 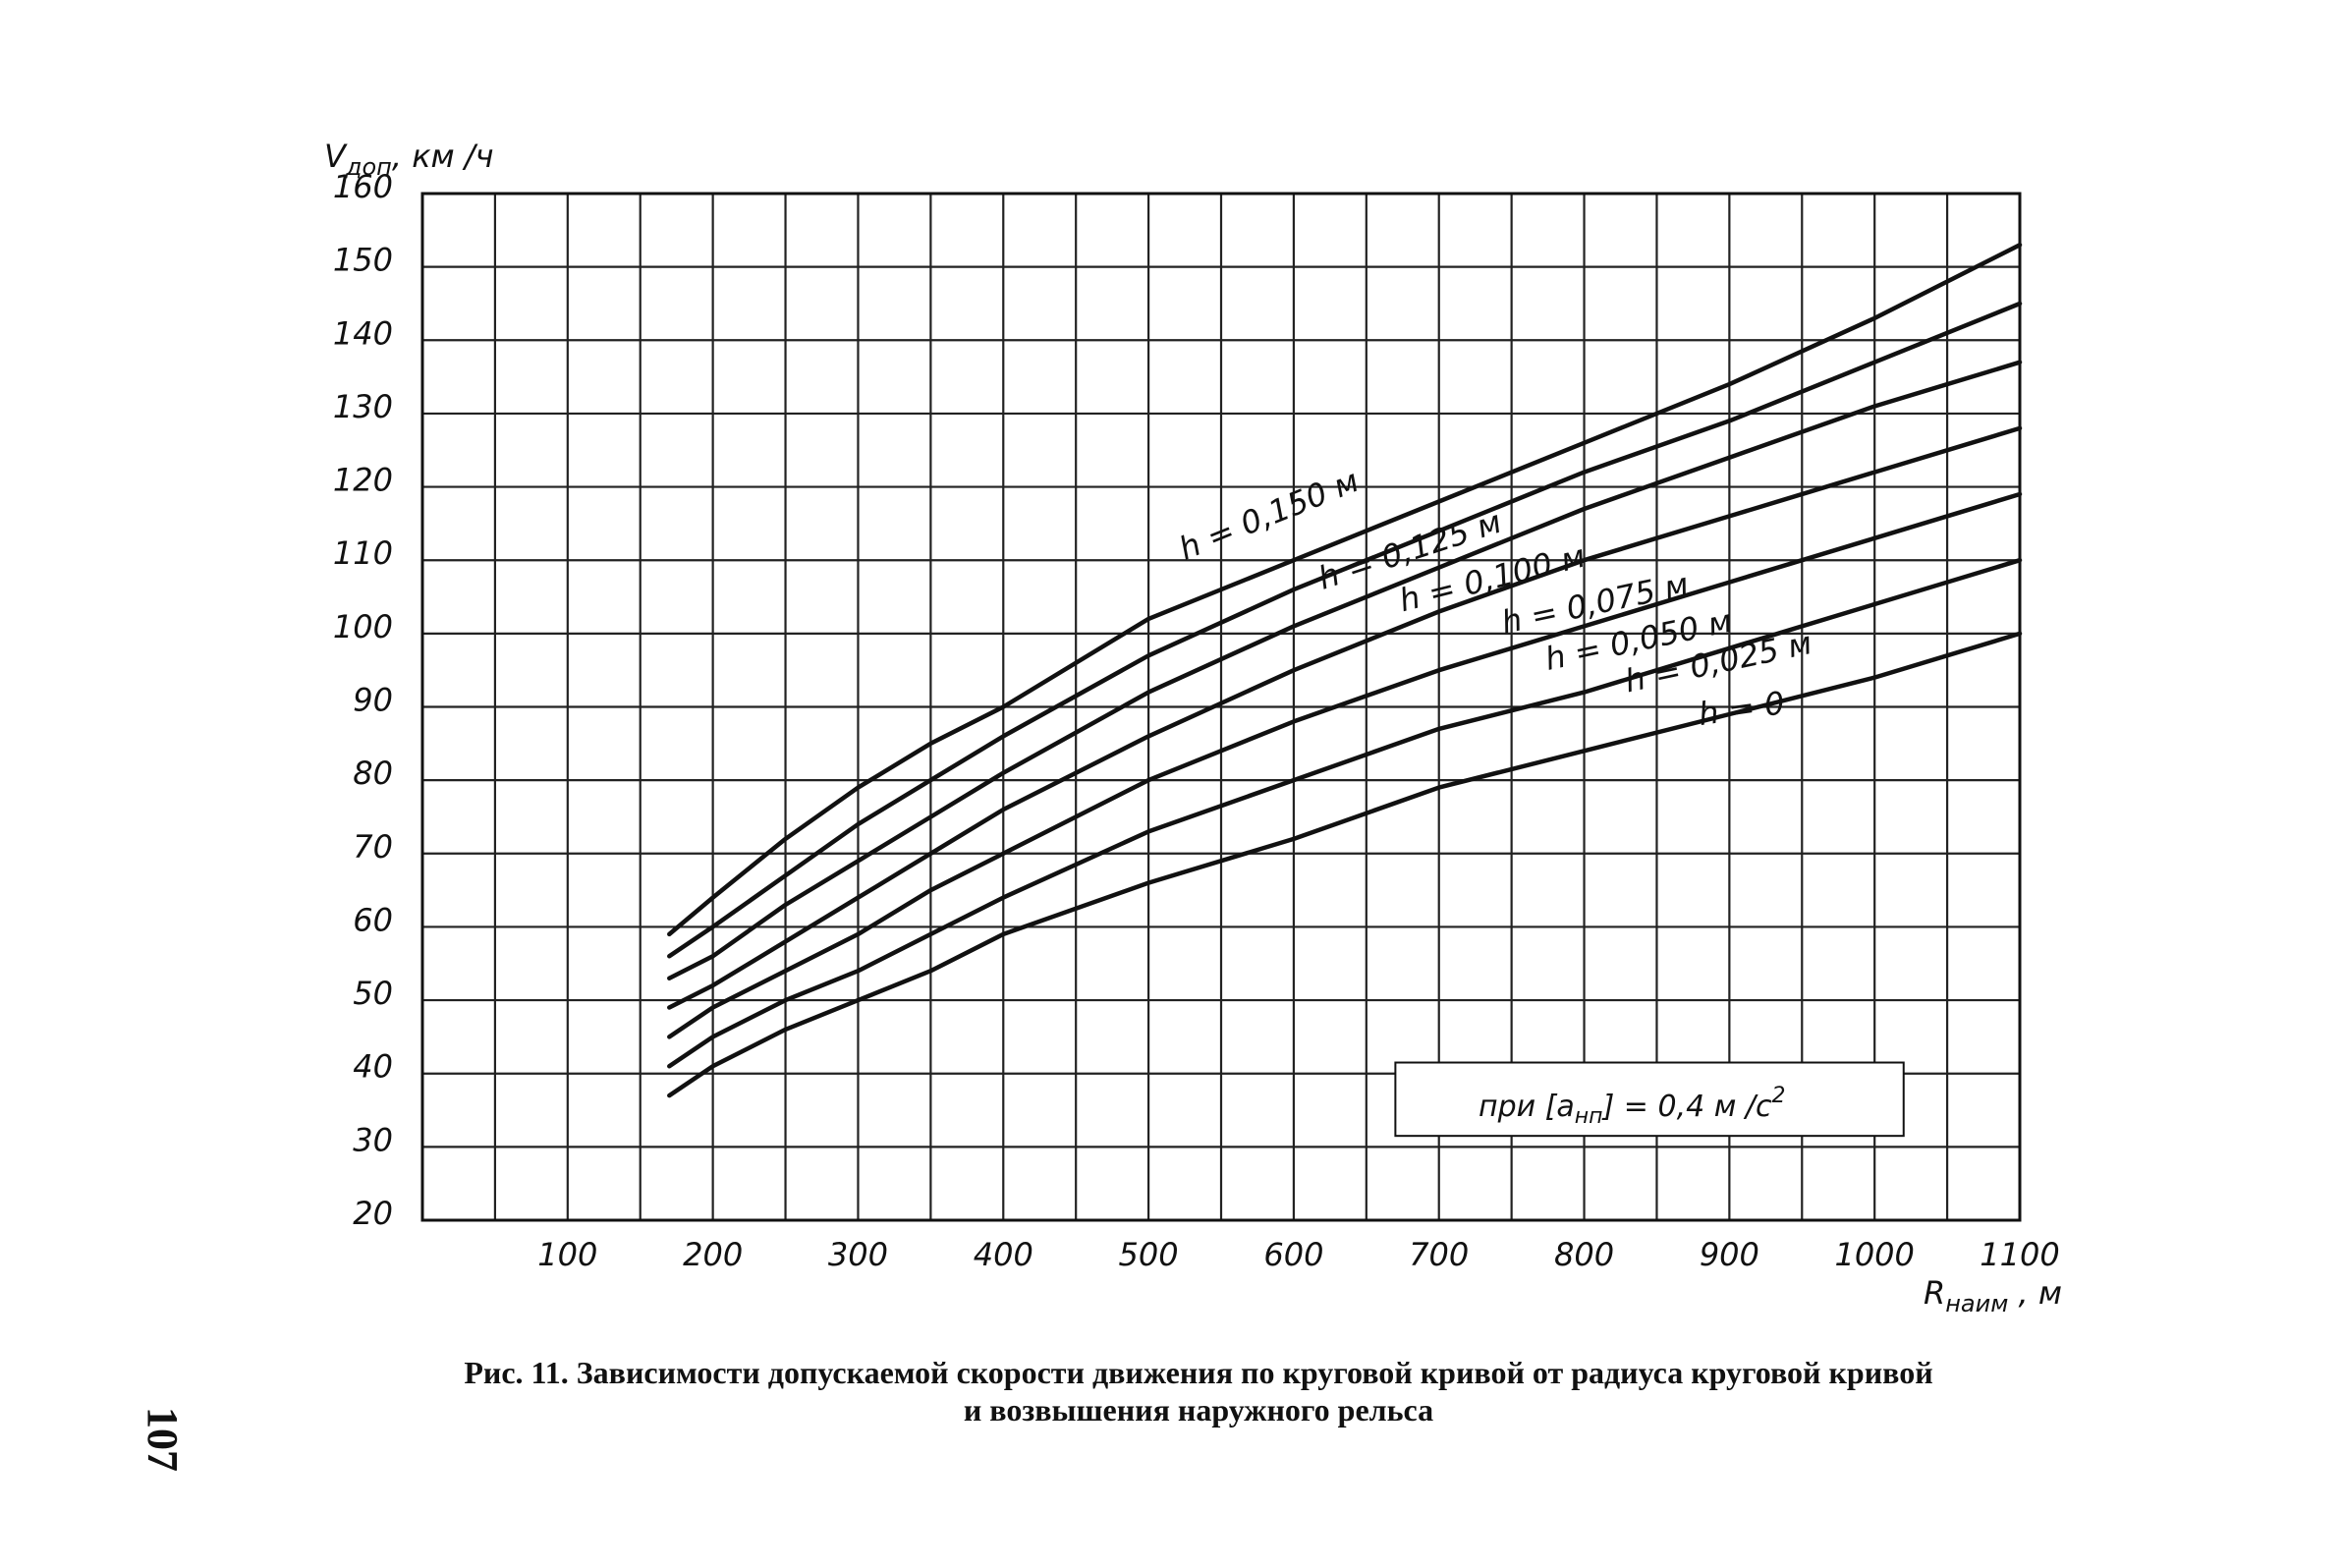 I want to click on y-tick-label: 80, so click(x=373, y=773).